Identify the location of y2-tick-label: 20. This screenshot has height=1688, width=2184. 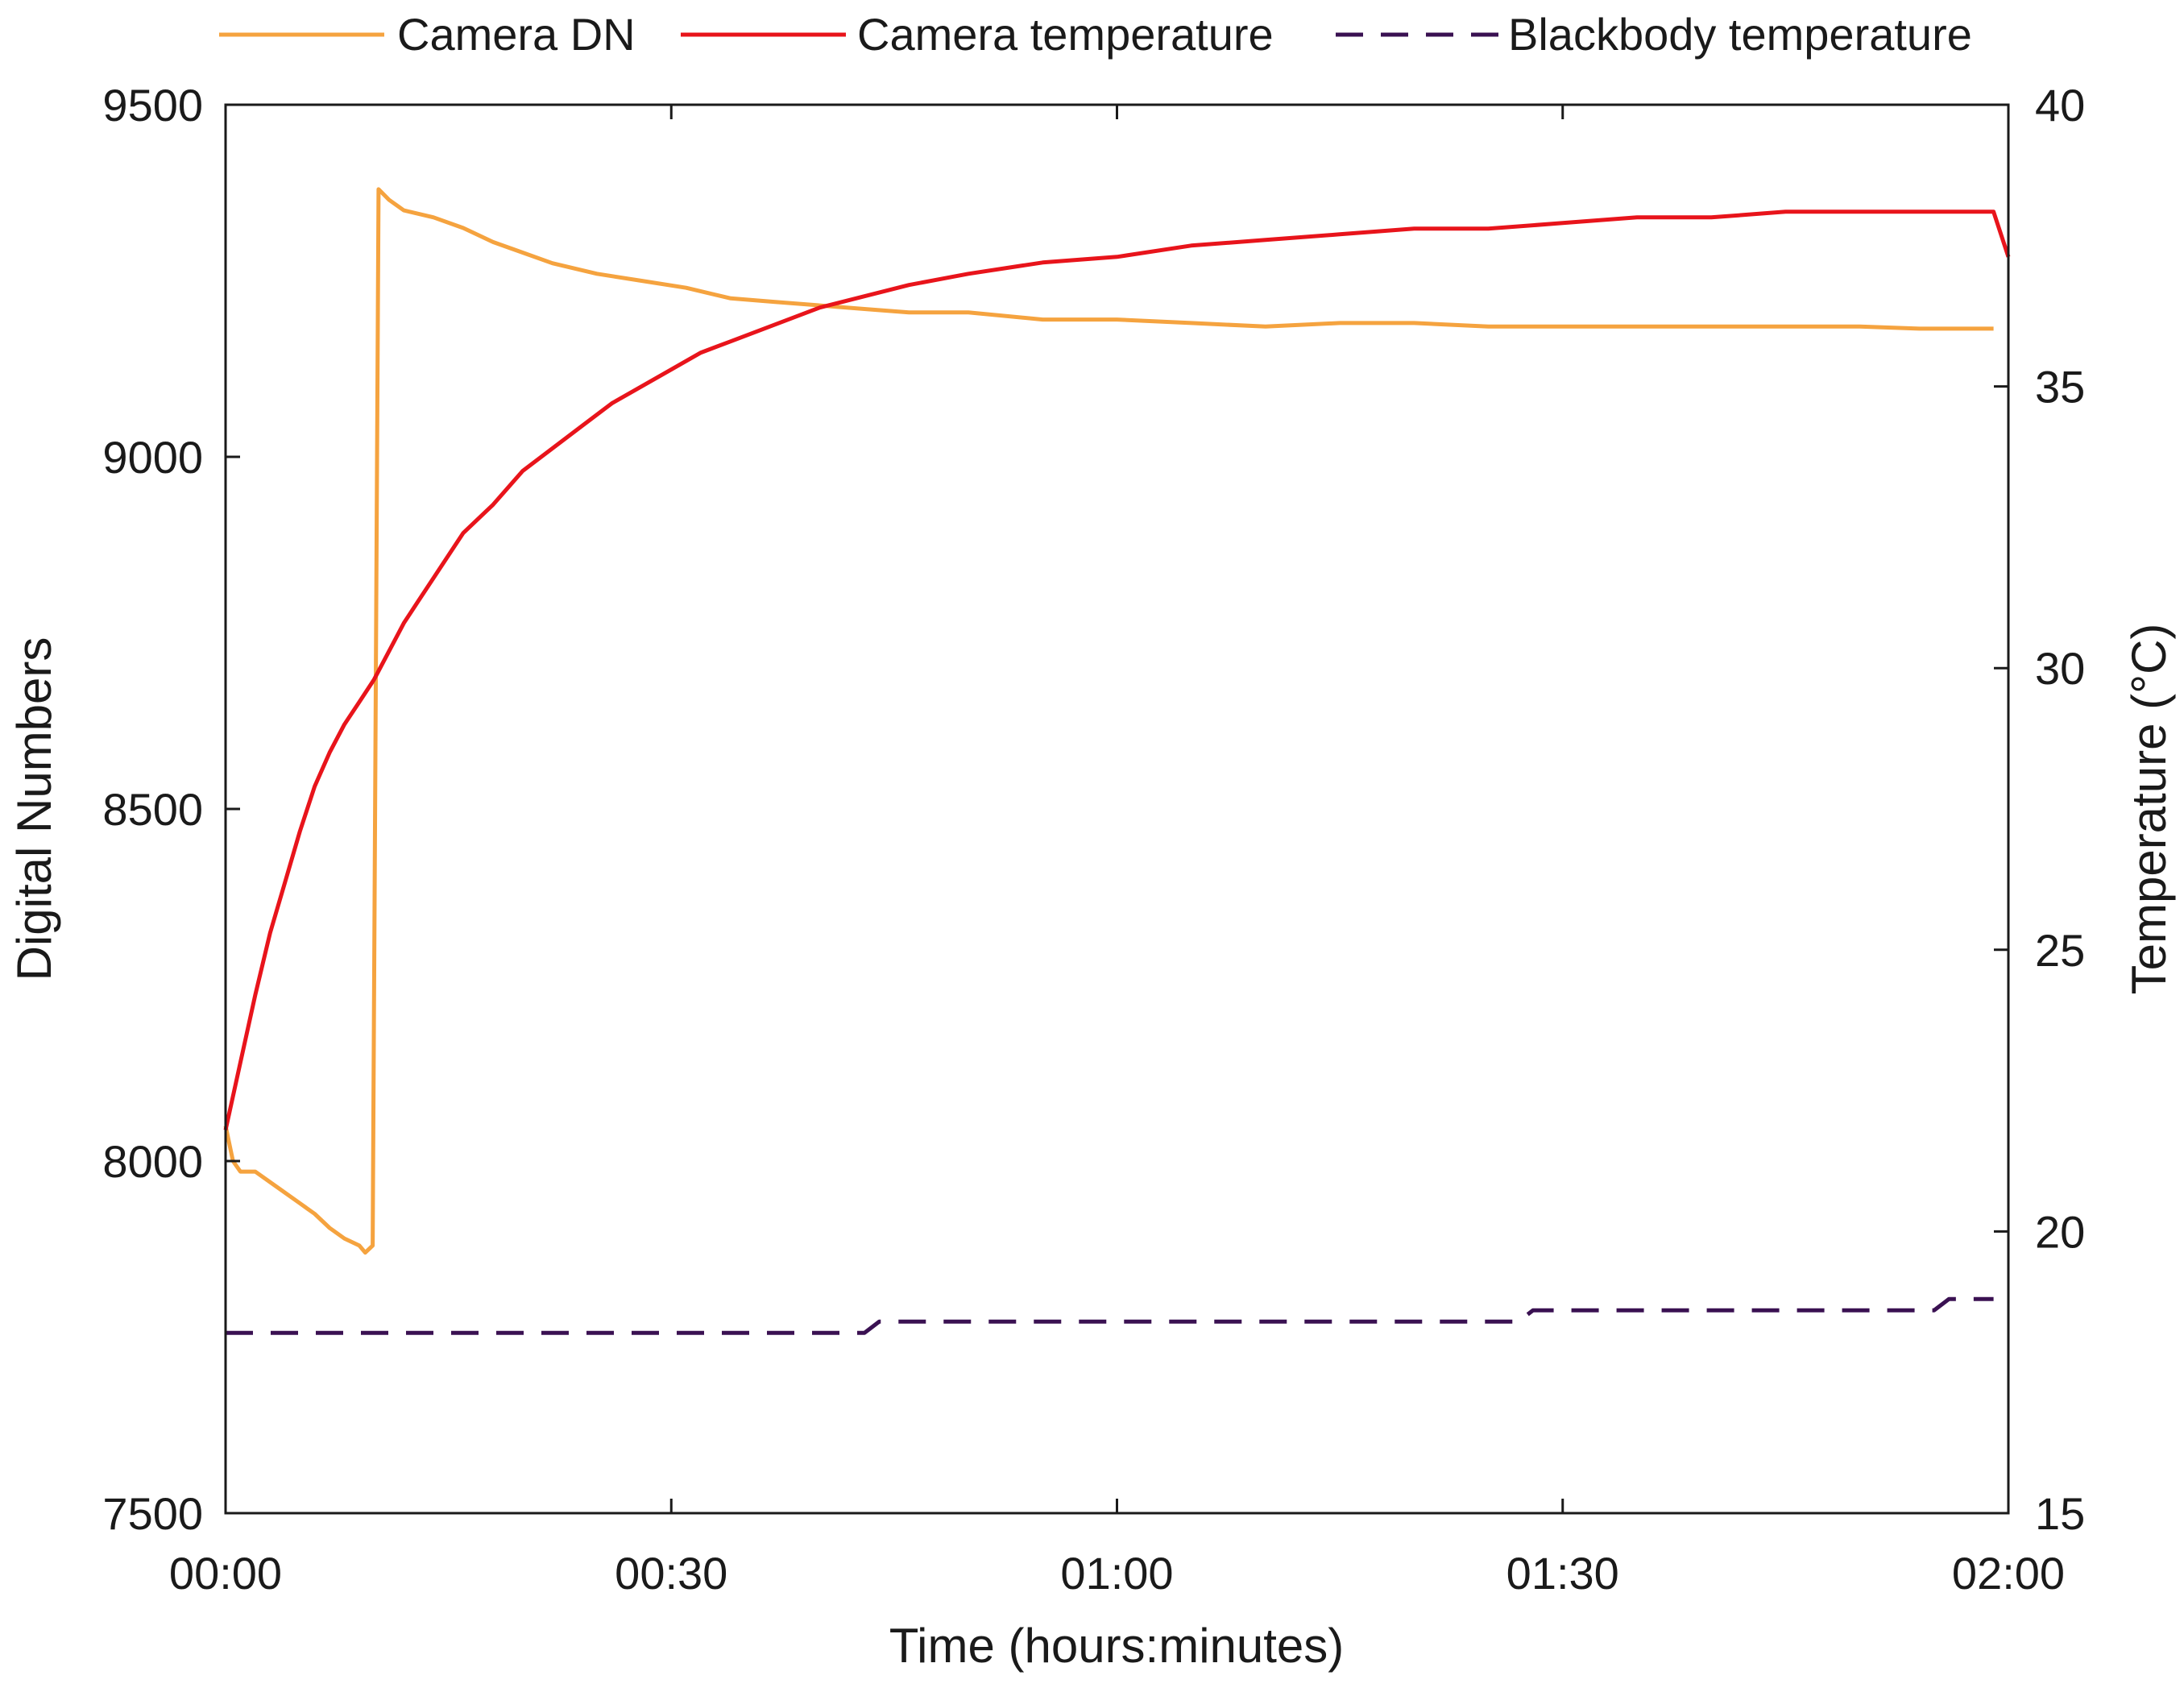
(2060, 1231).